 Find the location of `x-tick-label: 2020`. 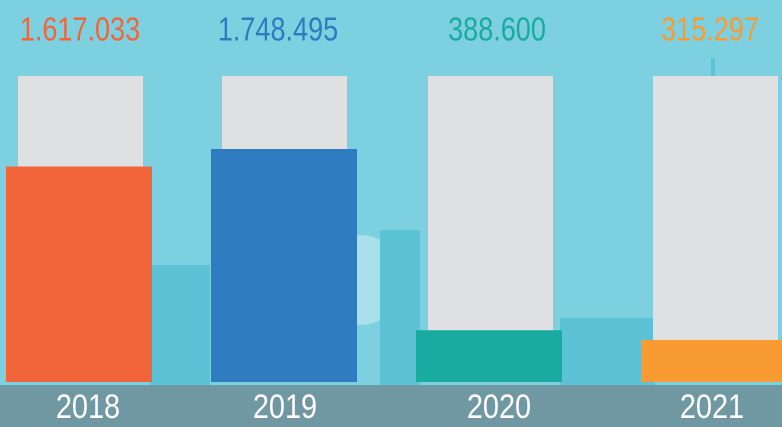

x-tick-label: 2020 is located at coordinates (499, 406).